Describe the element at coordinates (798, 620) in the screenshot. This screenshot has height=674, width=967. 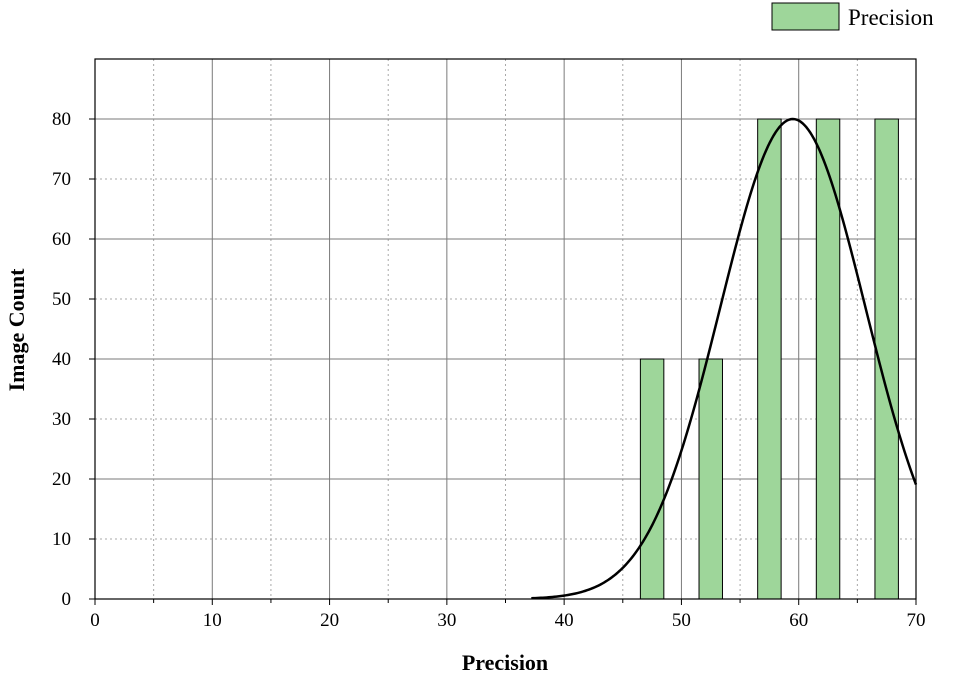
I see `x-tick-label: 60` at that location.